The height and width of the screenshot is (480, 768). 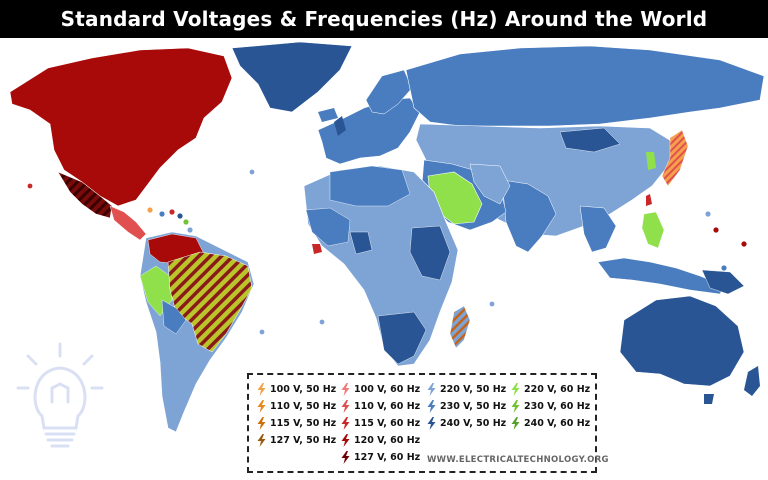 I want to click on region-west-africa, so click(x=328, y=227).